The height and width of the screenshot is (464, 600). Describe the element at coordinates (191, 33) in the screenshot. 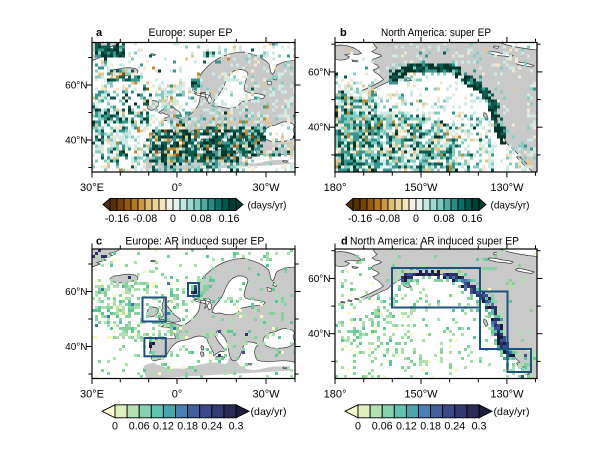

I see `svg-text: Europe: super EP` at that location.